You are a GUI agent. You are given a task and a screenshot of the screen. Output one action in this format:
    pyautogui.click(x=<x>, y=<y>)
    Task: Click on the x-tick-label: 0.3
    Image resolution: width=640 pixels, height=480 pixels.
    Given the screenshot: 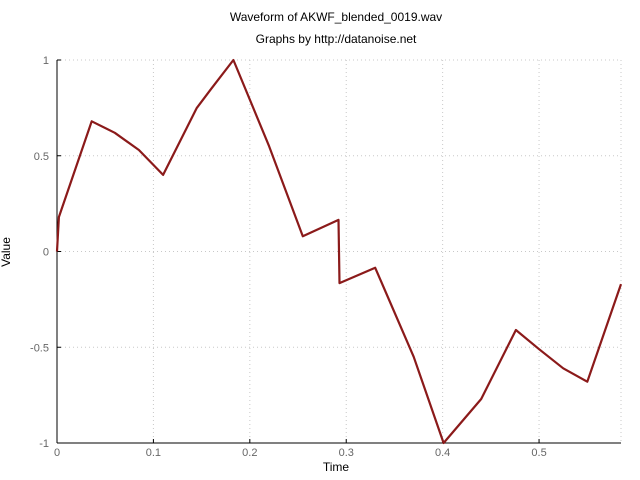 What is the action you would take?
    pyautogui.click(x=346, y=453)
    